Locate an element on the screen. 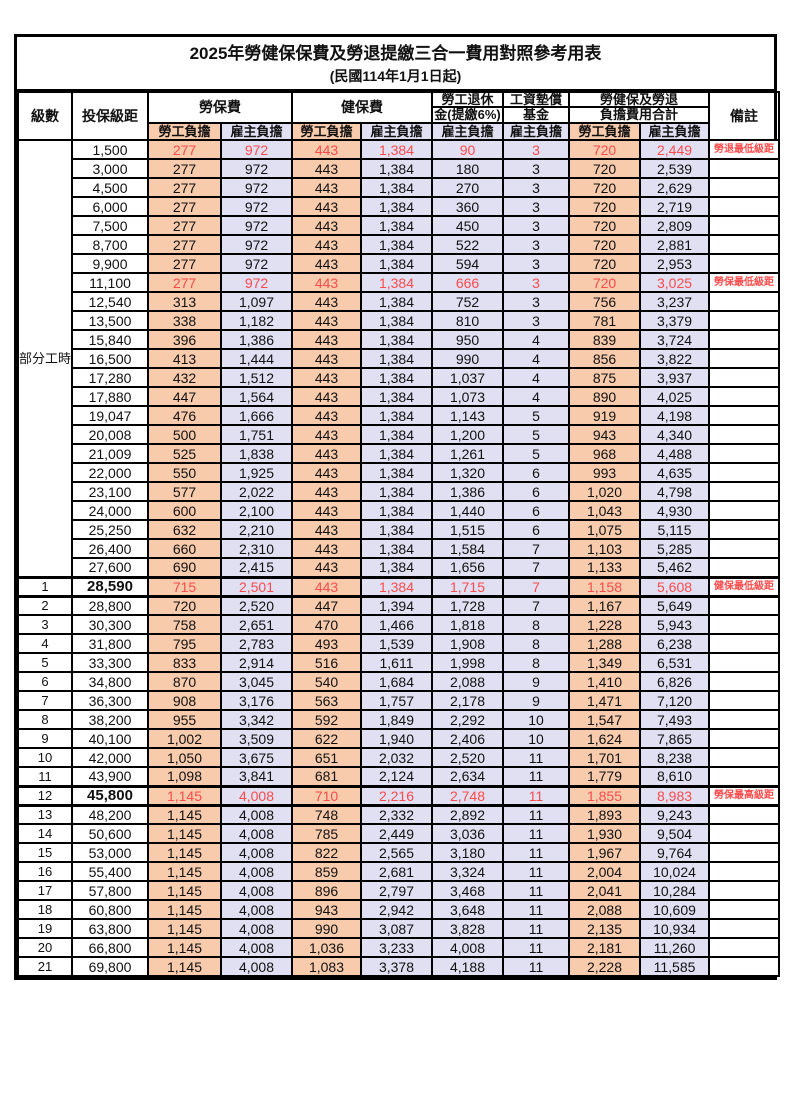 The height and width of the screenshot is (1120, 791). cell-value: 1,818 is located at coordinates (467, 625).